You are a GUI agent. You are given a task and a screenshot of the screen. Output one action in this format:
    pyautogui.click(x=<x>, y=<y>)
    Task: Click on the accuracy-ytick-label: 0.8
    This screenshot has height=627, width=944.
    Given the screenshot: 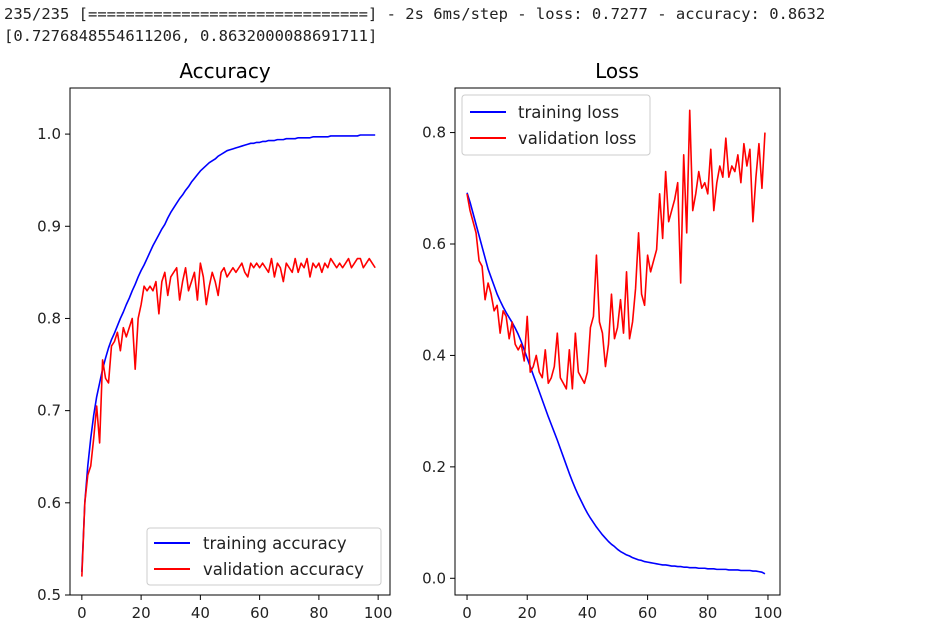 What is the action you would take?
    pyautogui.click(x=49, y=318)
    